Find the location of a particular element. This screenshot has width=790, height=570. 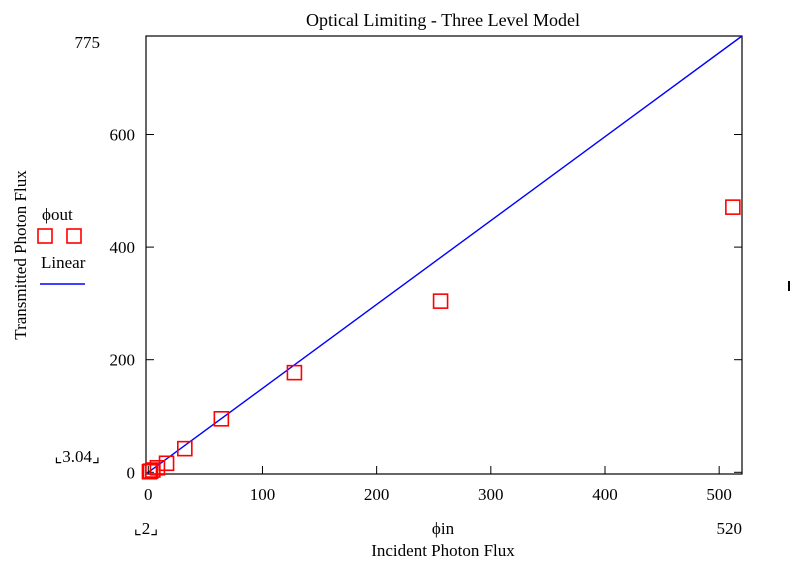

x-tick-label: 400 is located at coordinates (605, 494).